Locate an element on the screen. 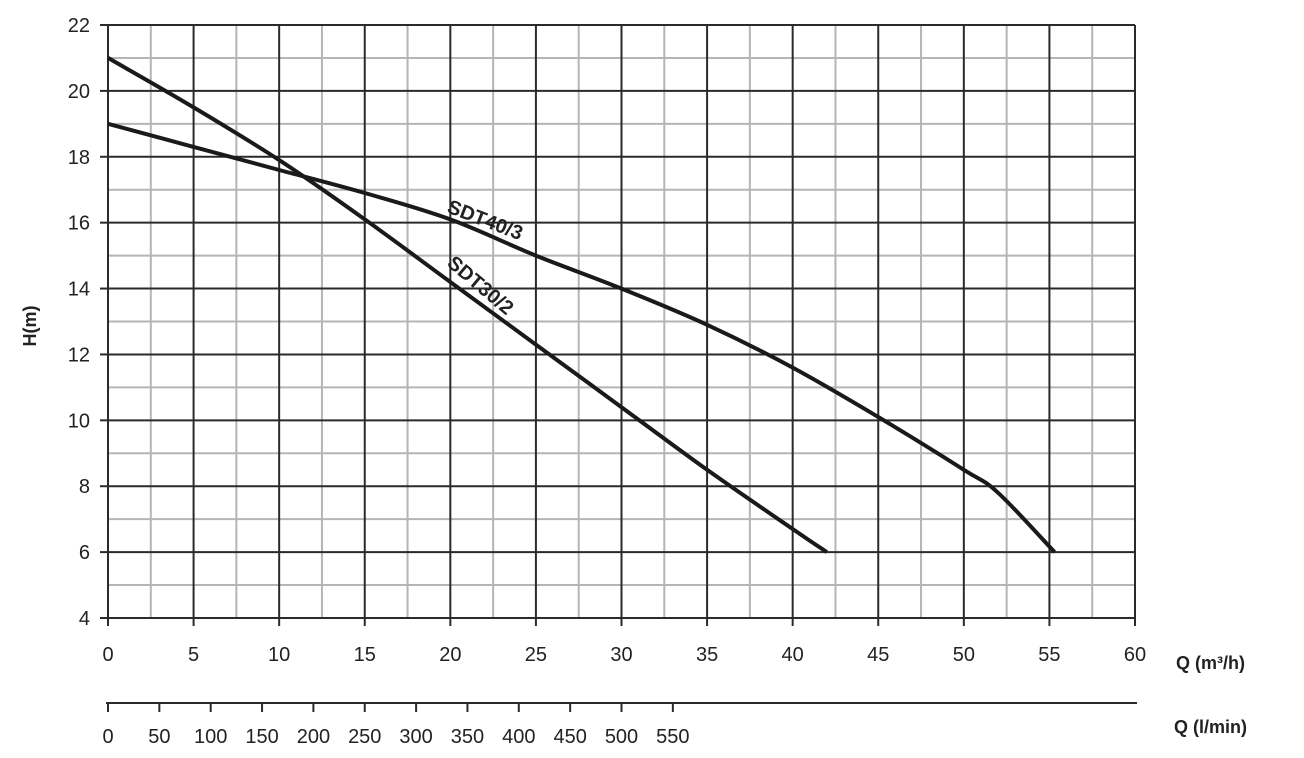 This screenshot has height=758, width=1304. x-tick-label: 40 is located at coordinates (793, 655).